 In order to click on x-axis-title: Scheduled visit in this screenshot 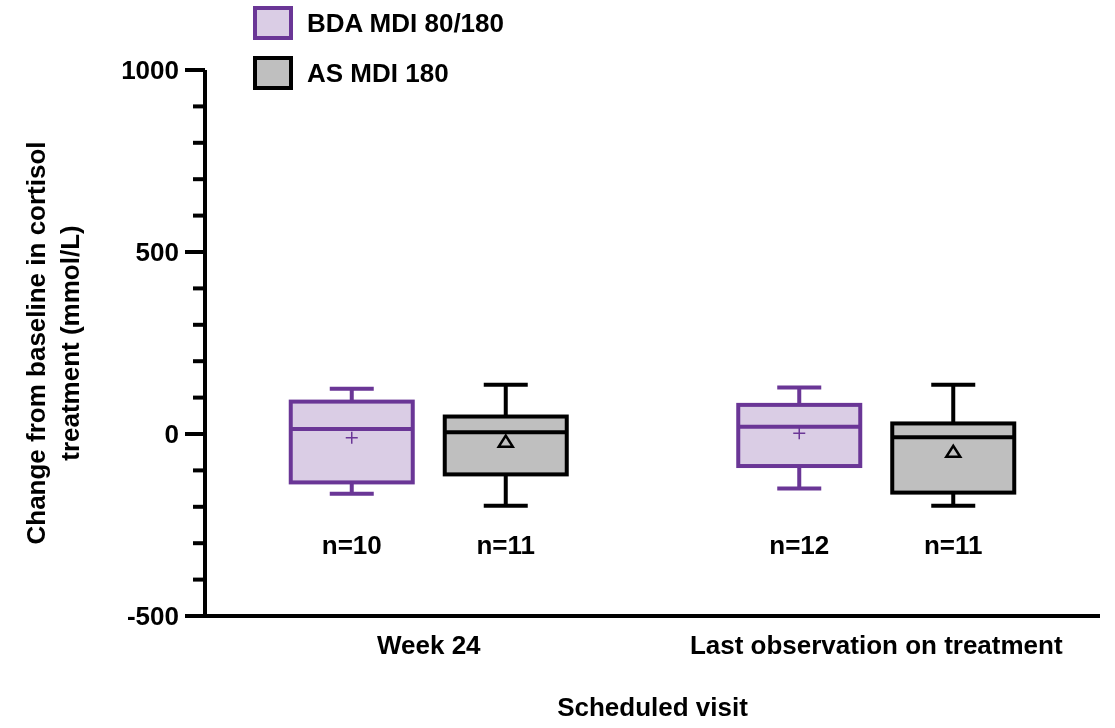, I will do `click(653, 707)`.